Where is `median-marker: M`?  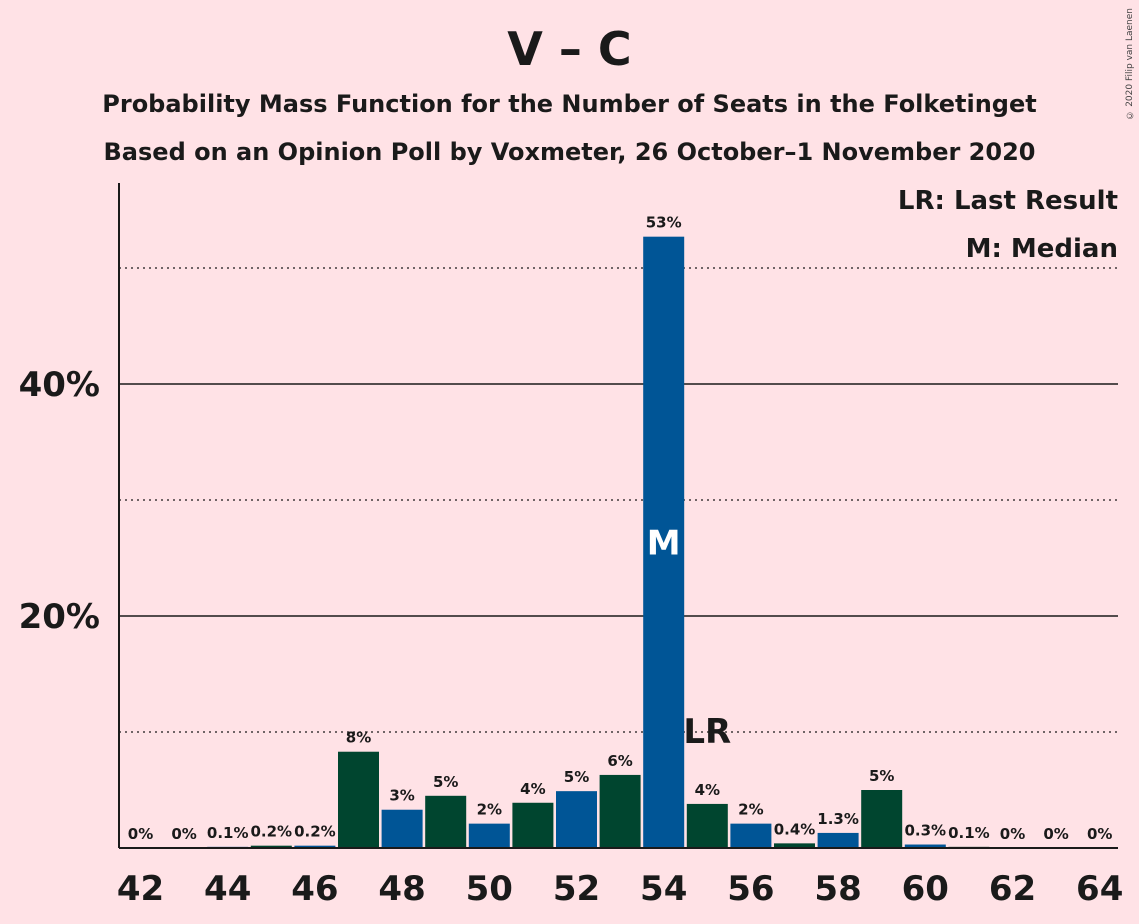
median-marker: M is located at coordinates (664, 543).